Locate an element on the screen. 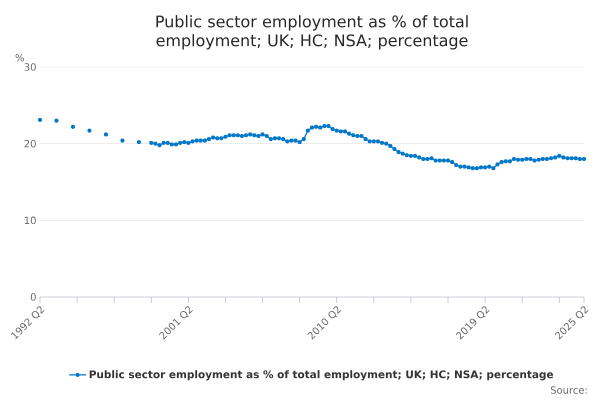  chart-title: Public sector employment as % of total employment; UK; HC; NSA; percentage is located at coordinates (312, 32).